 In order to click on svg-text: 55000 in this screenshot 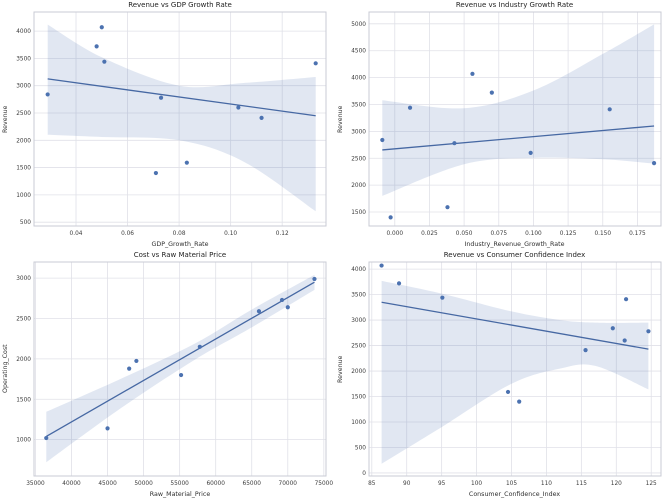, I will do `click(179, 484)`.